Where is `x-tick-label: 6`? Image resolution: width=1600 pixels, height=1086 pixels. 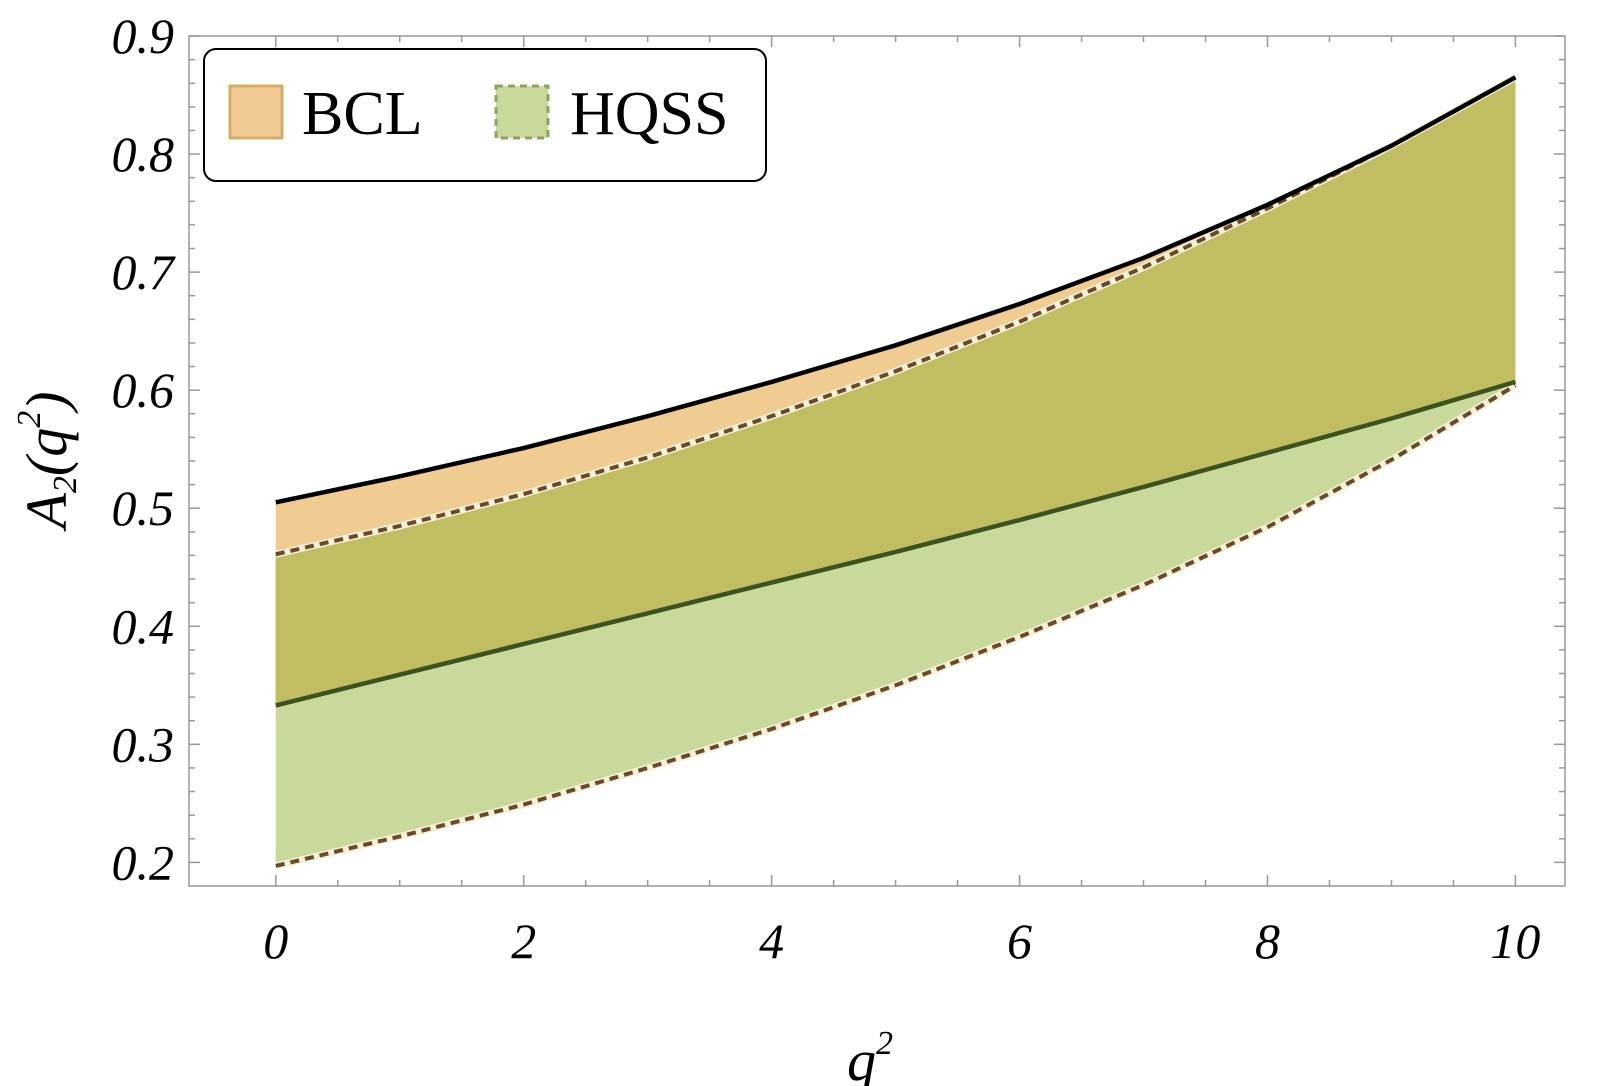
x-tick-label: 6 is located at coordinates (1019, 941).